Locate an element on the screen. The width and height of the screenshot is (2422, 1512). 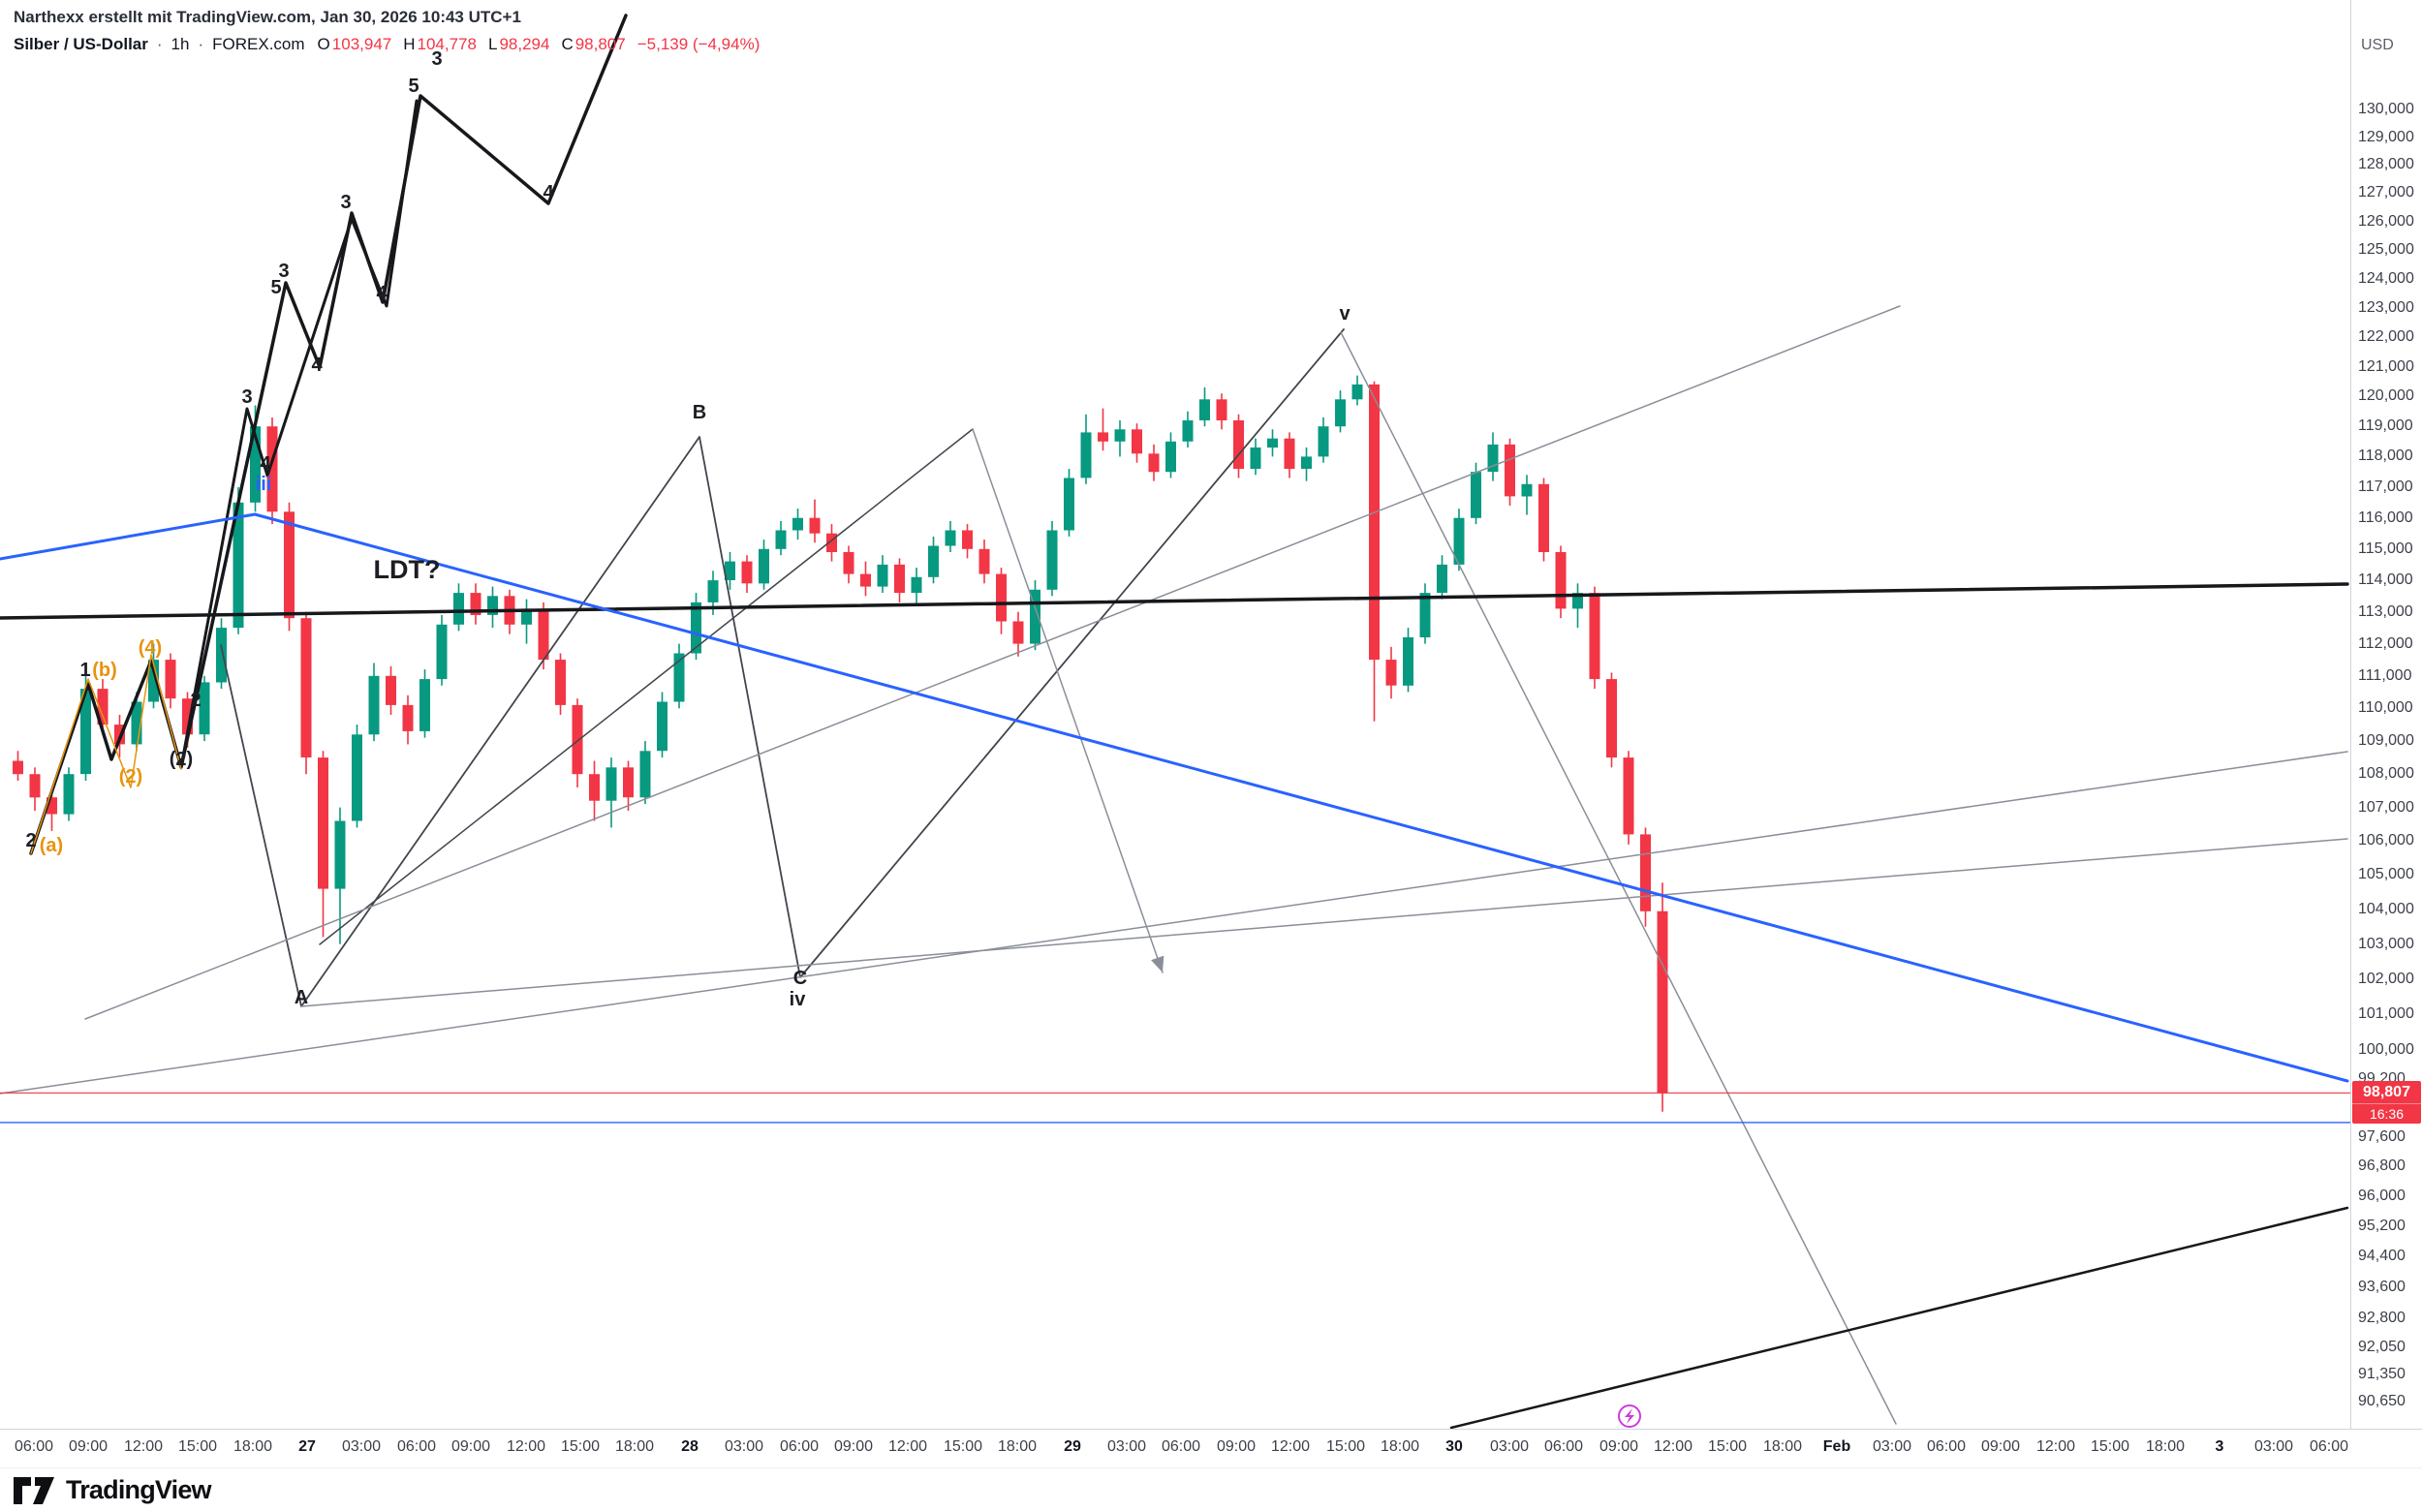
wave-label: LDT? is located at coordinates (407, 570).